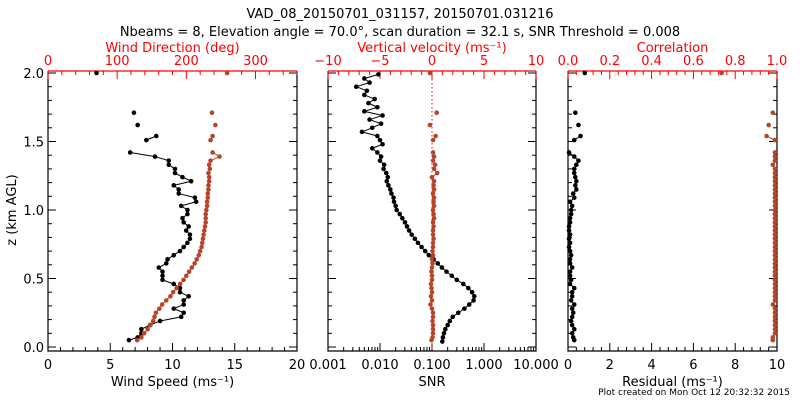 The width and height of the screenshot is (800, 400). What do you see at coordinates (172, 48) in the screenshot?
I see `top-axis-label: Wind Direction (deg)` at bounding box center [172, 48].